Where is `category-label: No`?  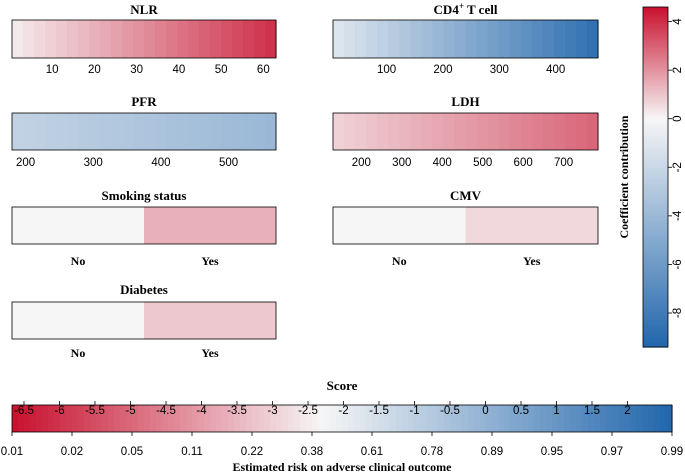 category-label: No is located at coordinates (78, 261).